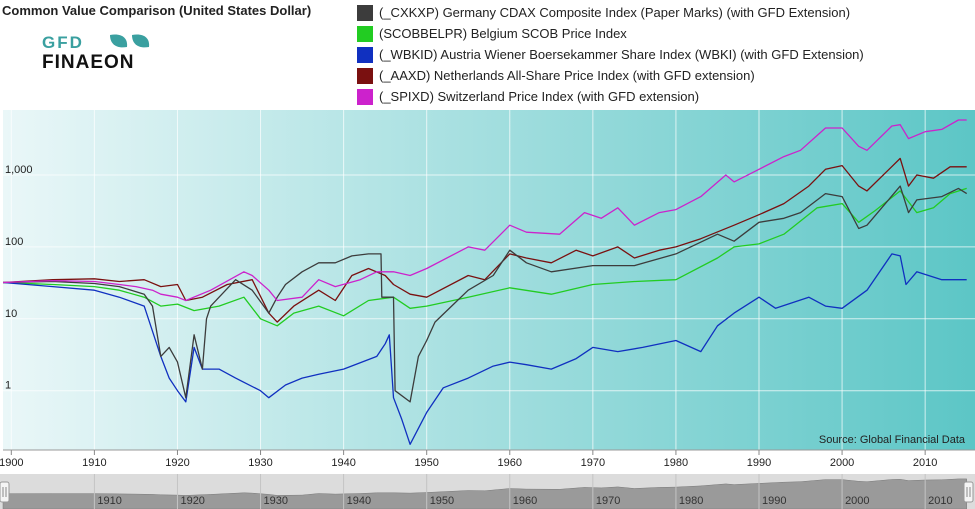 The height and width of the screenshot is (509, 975). Describe the element at coordinates (365, 54) in the screenshot. I see `legend-swatch-austria` at that location.